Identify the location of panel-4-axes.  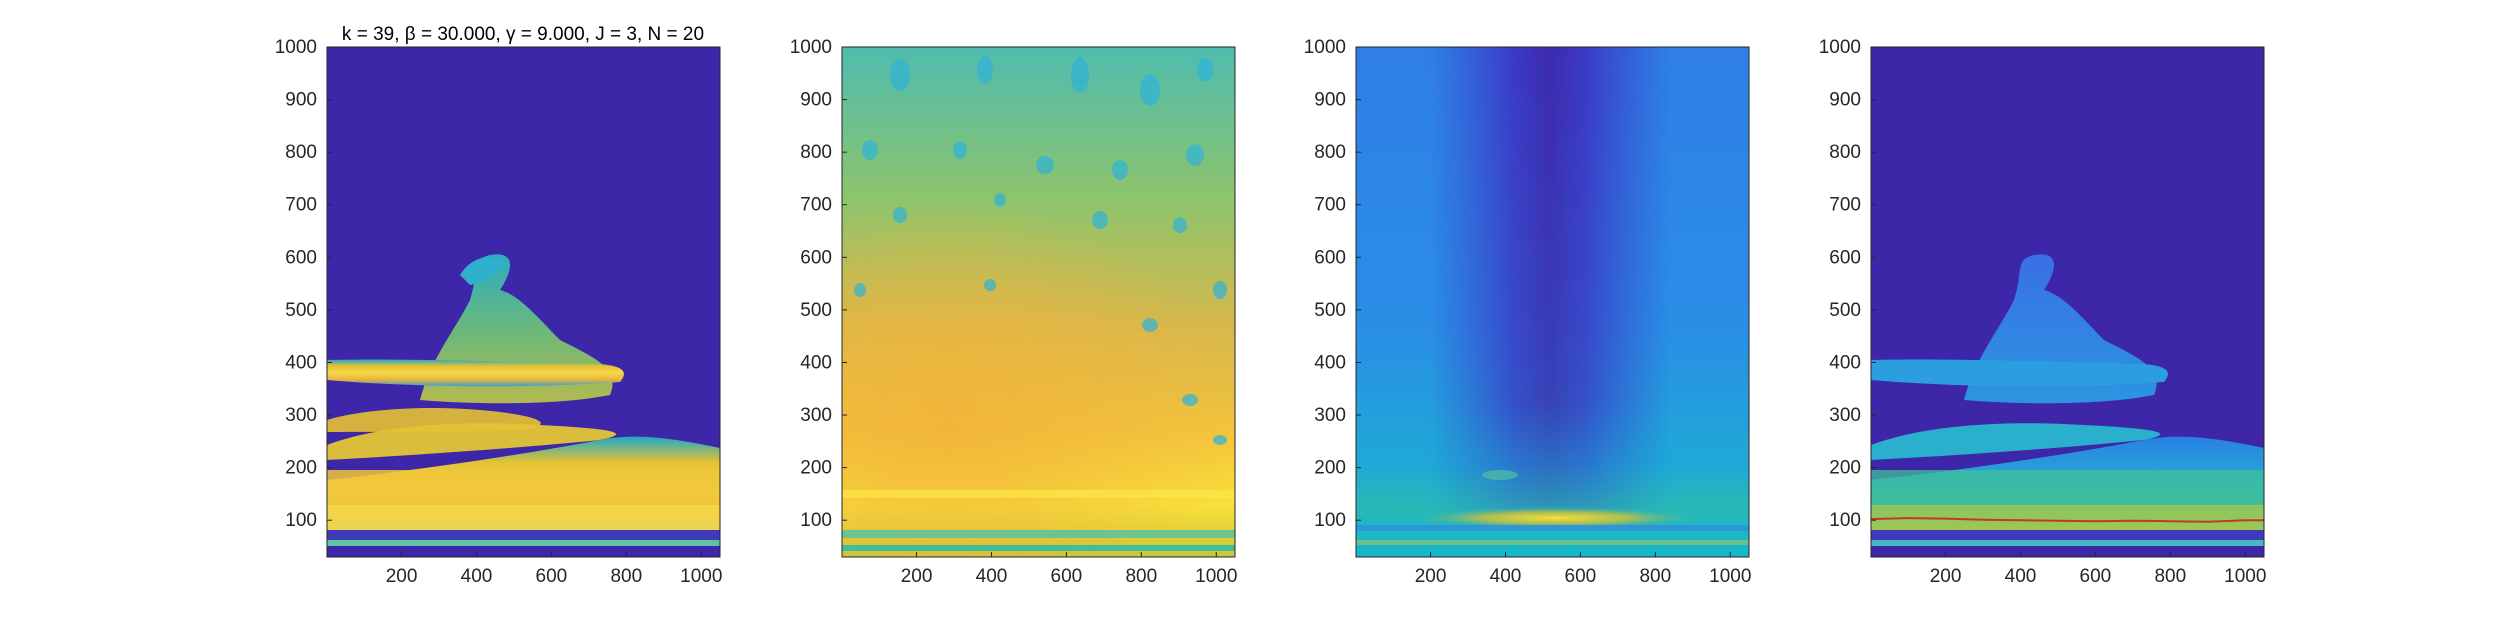
(2067, 302).